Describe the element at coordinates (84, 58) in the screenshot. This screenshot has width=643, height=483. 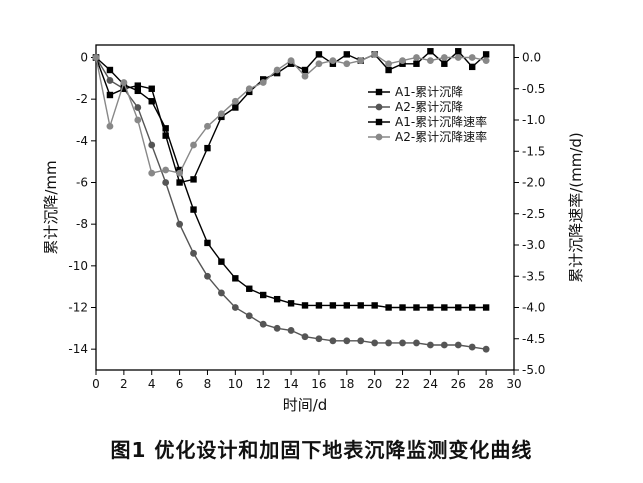
I see `left-y-tick-label: 0` at that location.